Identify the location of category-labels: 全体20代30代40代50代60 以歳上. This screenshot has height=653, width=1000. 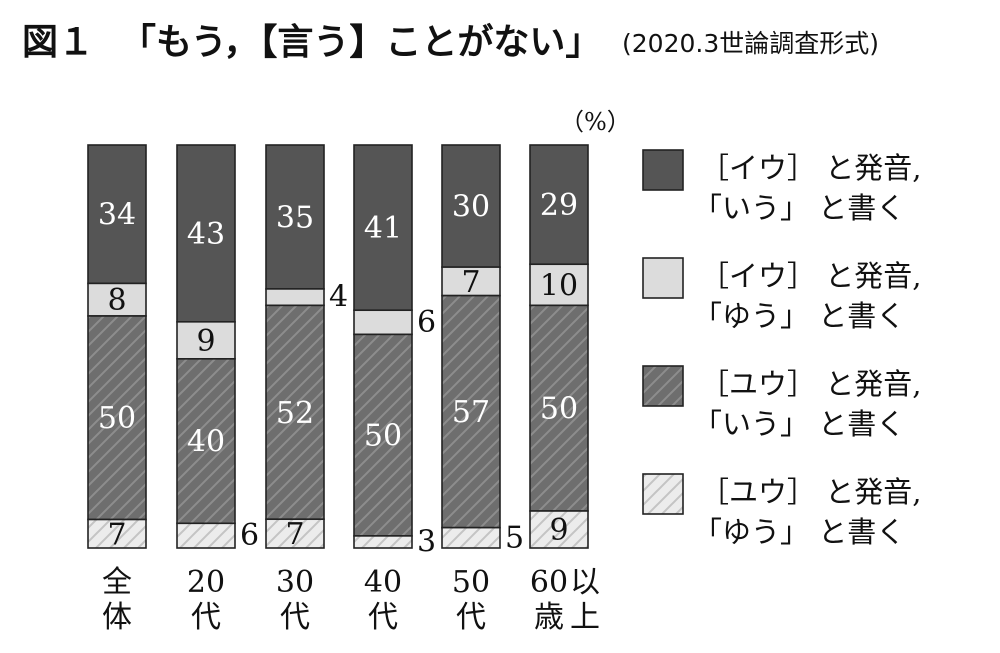
(351, 600).